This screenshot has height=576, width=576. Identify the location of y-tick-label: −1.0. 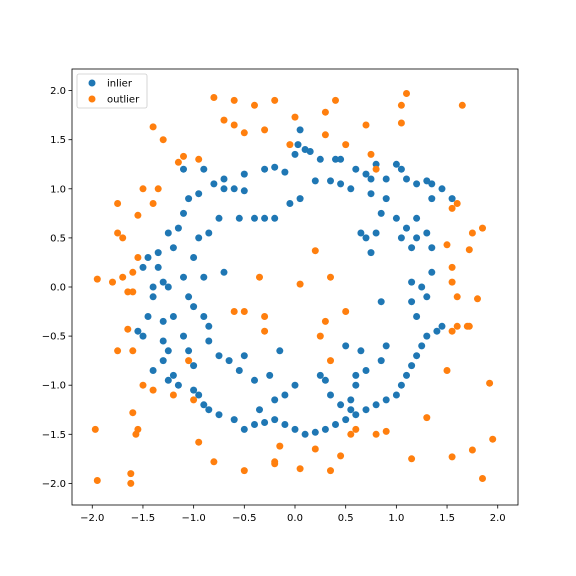
(54, 386).